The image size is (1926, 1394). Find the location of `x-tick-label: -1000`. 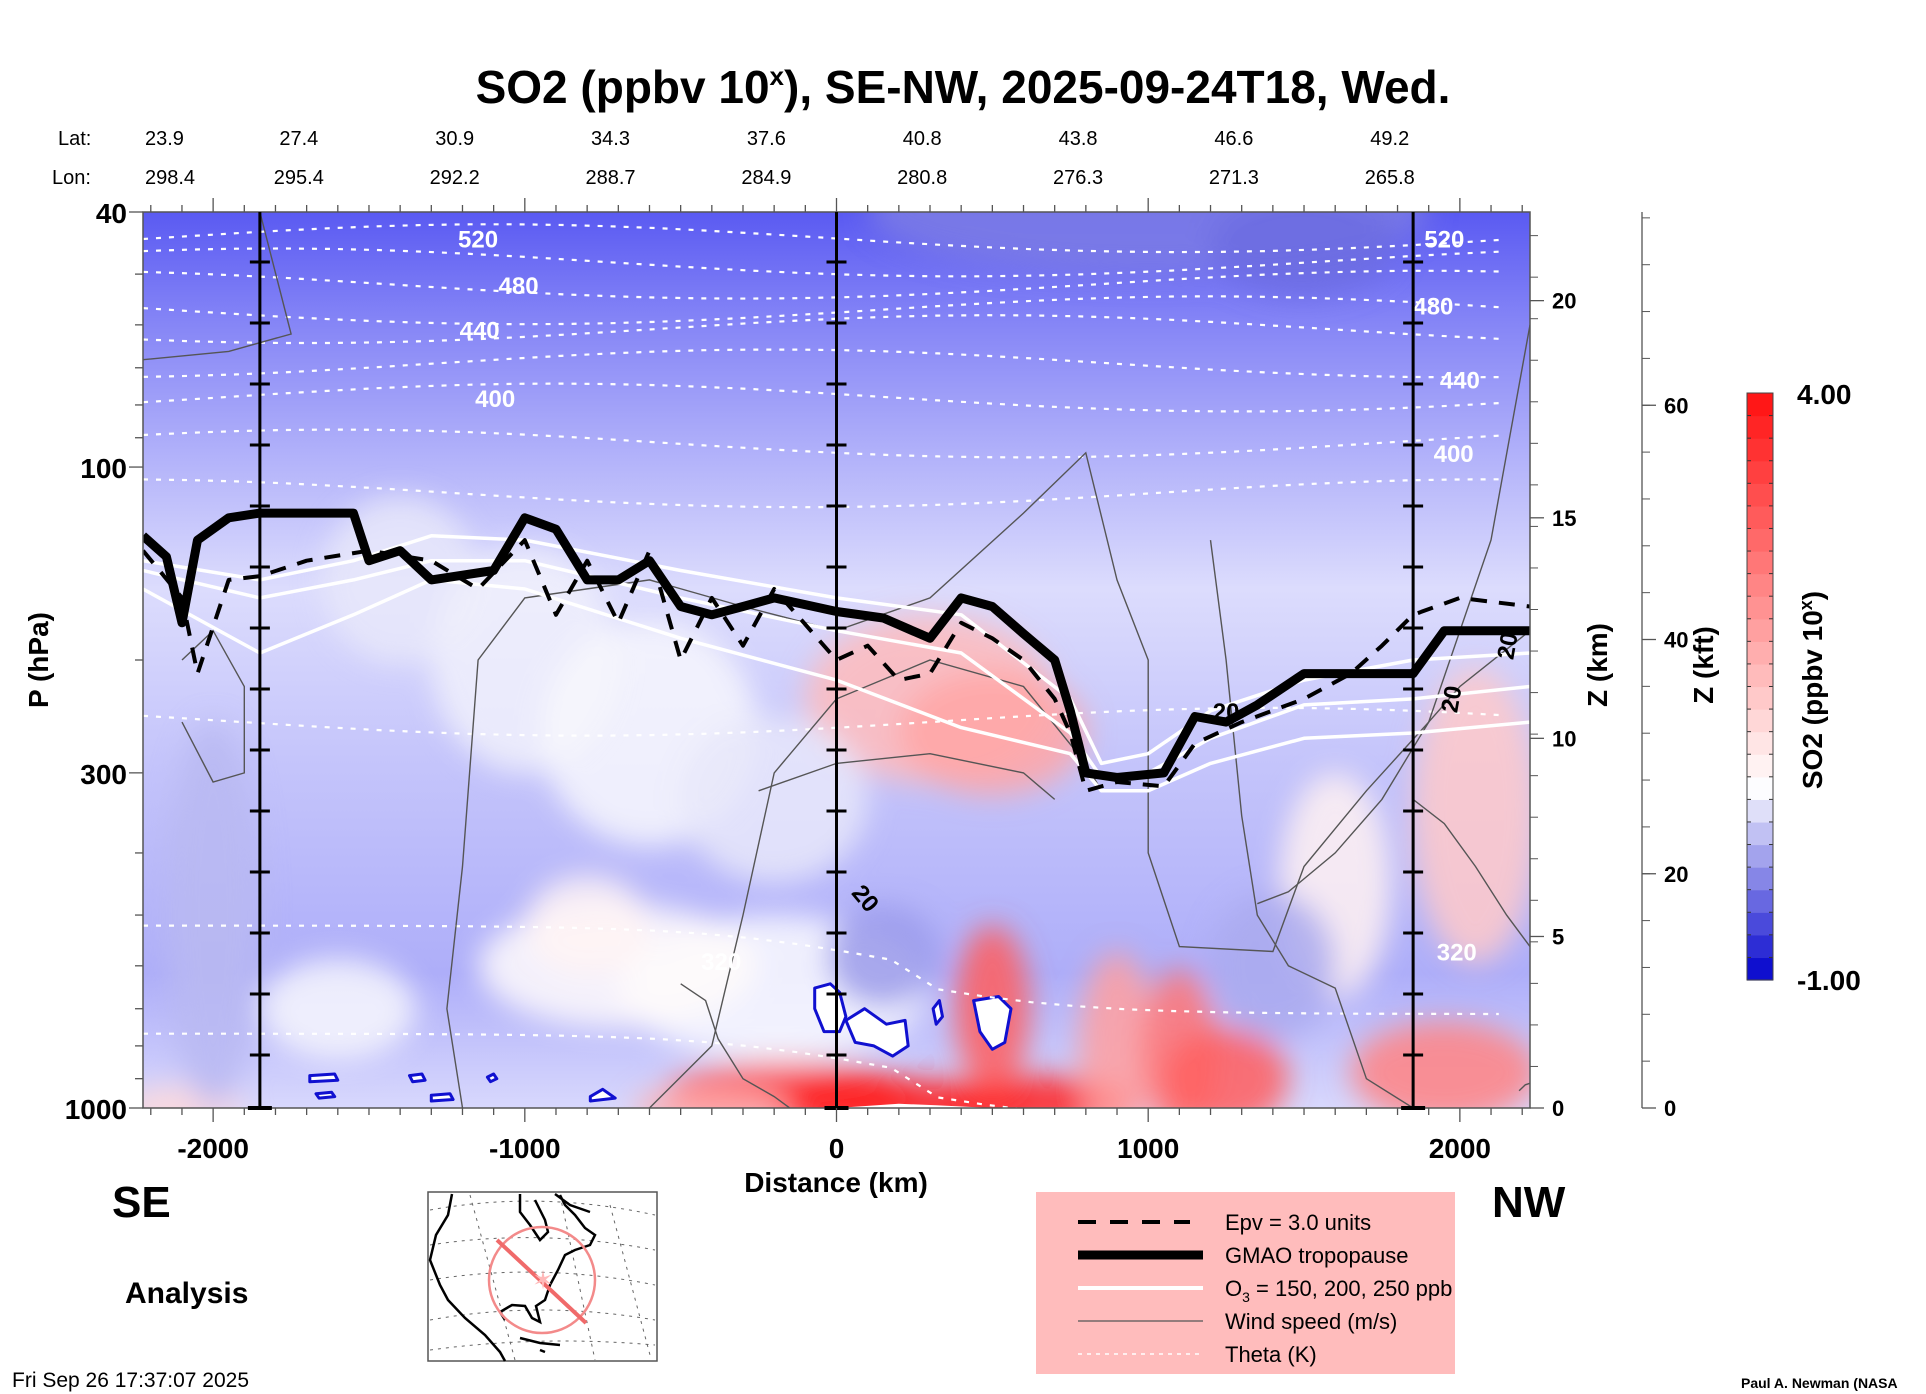

x-tick-label: -1000 is located at coordinates (525, 1148).